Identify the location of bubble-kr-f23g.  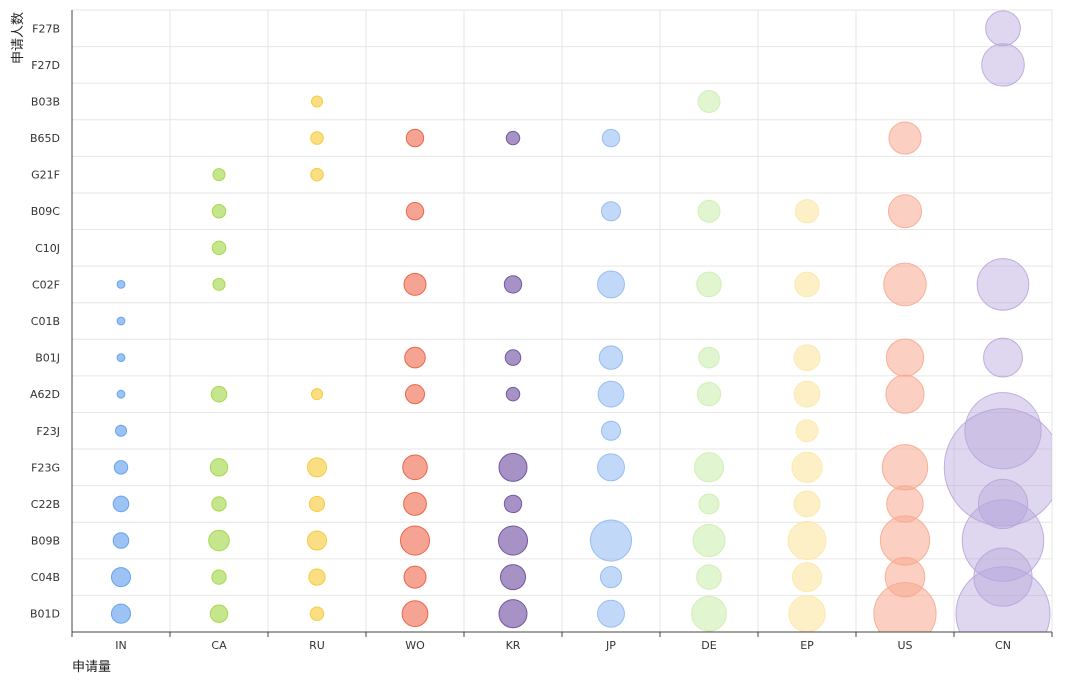
(513, 467).